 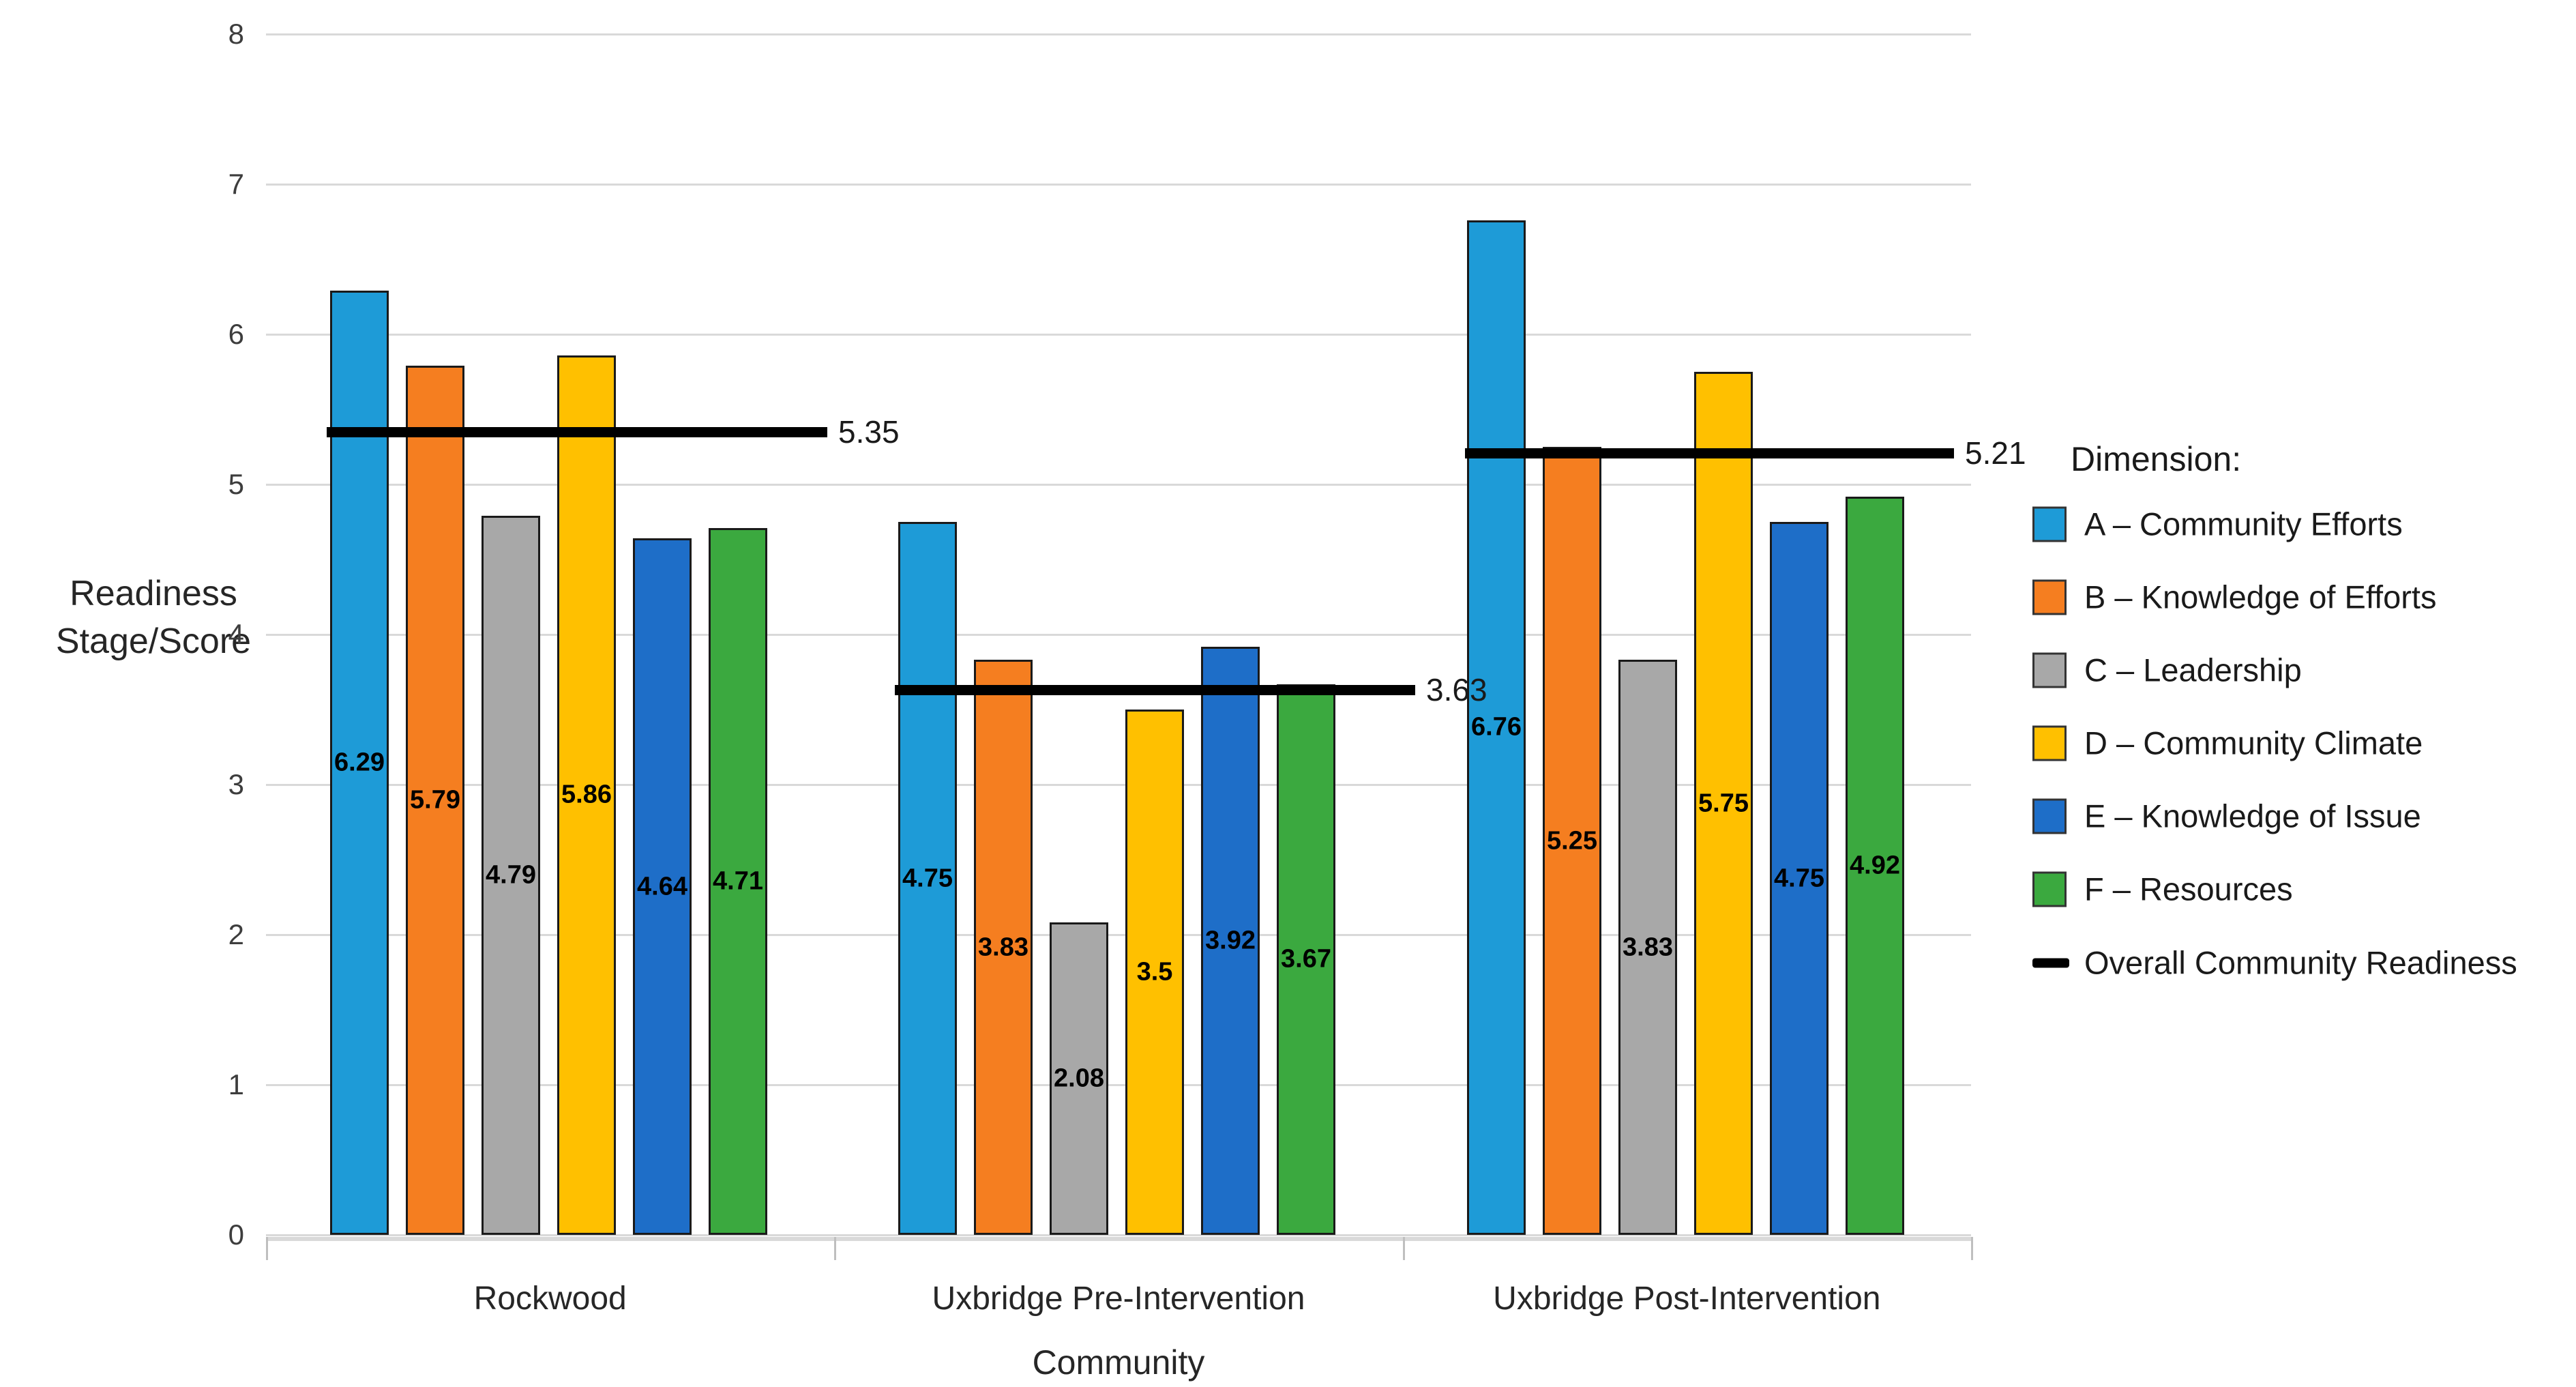 I want to click on bar-b-uxbridge-post-intervention, so click(x=1572, y=841).